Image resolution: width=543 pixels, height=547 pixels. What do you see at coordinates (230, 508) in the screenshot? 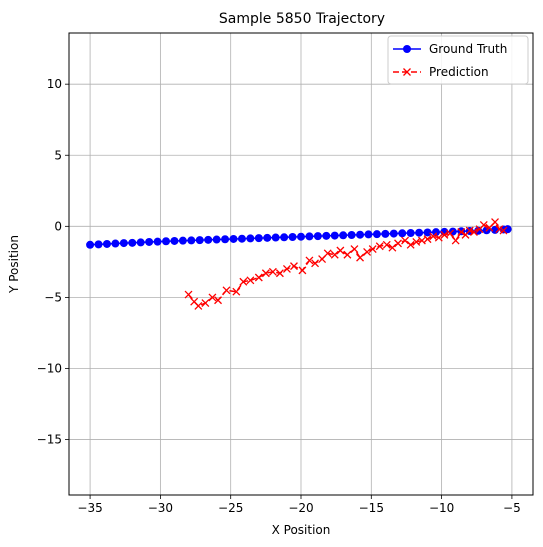
I see `x-tick-label: −25` at bounding box center [230, 508].